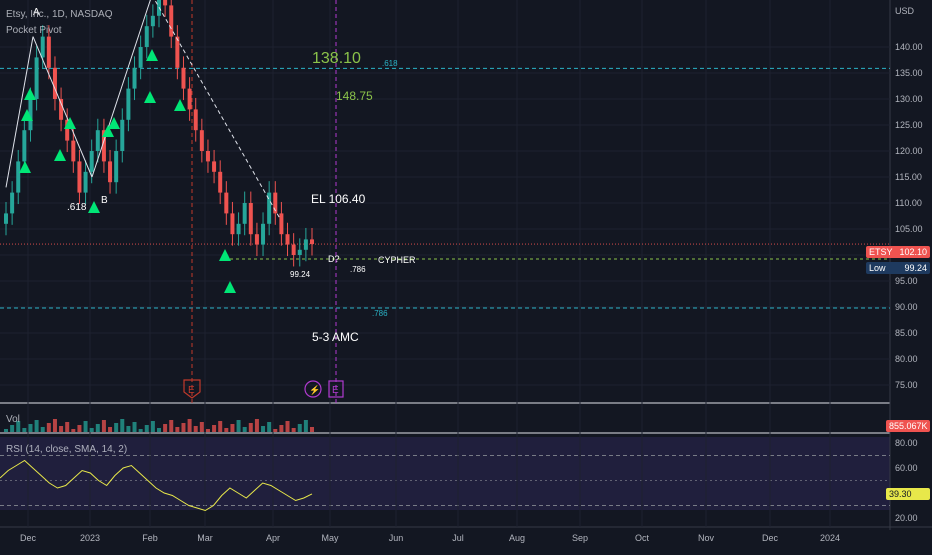  What do you see at coordinates (908, 494) in the screenshot?
I see `rsi-value-tag: 39.30` at bounding box center [908, 494].